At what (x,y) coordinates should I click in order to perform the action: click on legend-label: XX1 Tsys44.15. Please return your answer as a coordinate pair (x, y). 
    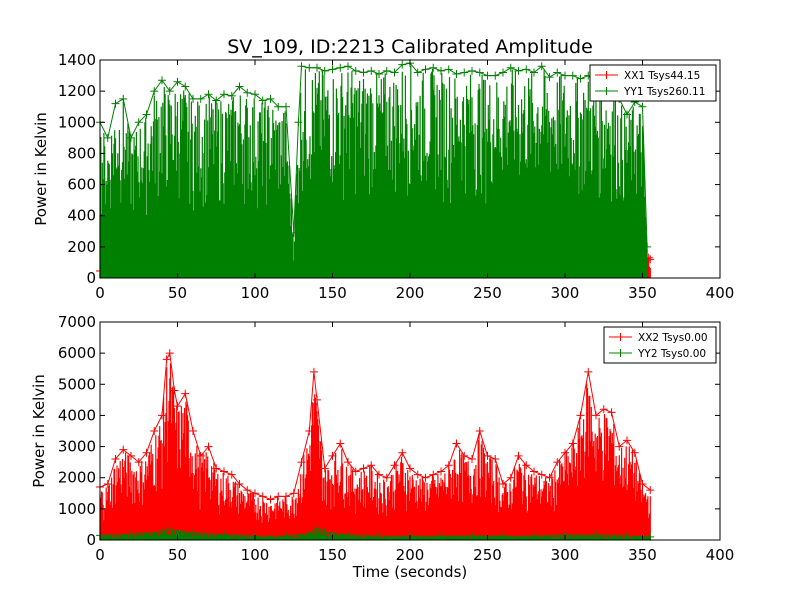
    Looking at the image, I should click on (662, 76).